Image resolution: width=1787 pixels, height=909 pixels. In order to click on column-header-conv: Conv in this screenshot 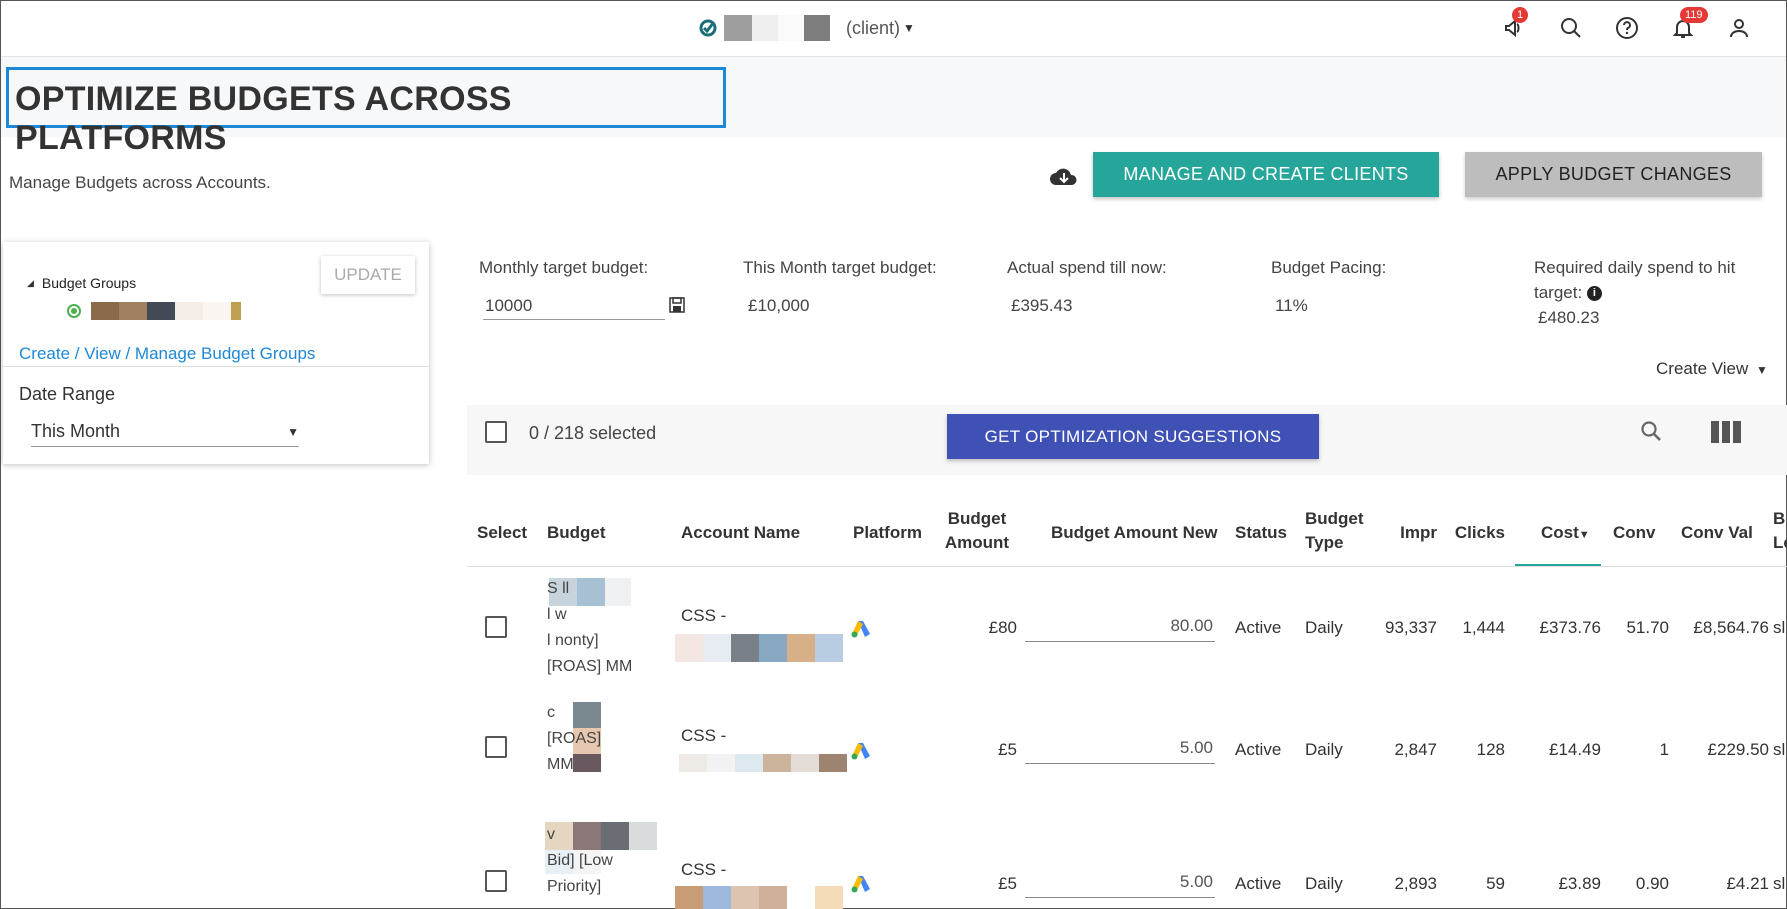, I will do `click(1634, 532)`.